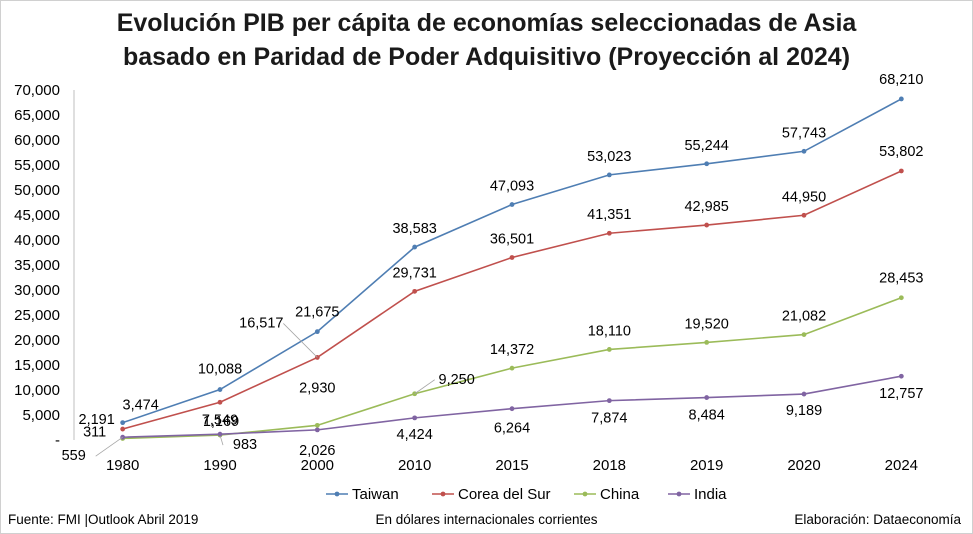 This screenshot has height=534, width=973. What do you see at coordinates (707, 416) in the screenshot?
I see `data-label-india: 8,484` at bounding box center [707, 416].